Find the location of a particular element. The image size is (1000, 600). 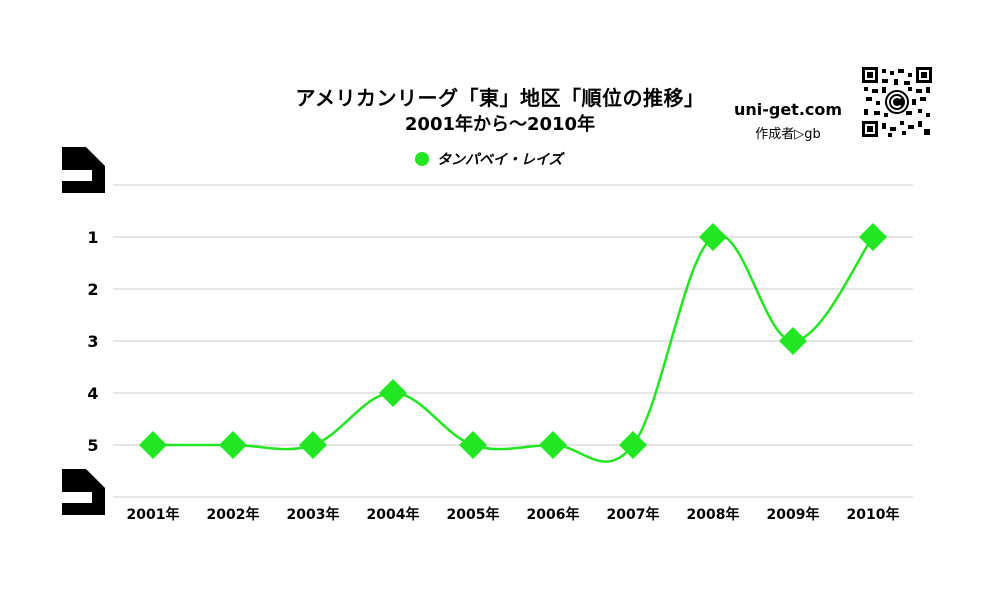

y-tick-label: 5 is located at coordinates (92, 445).